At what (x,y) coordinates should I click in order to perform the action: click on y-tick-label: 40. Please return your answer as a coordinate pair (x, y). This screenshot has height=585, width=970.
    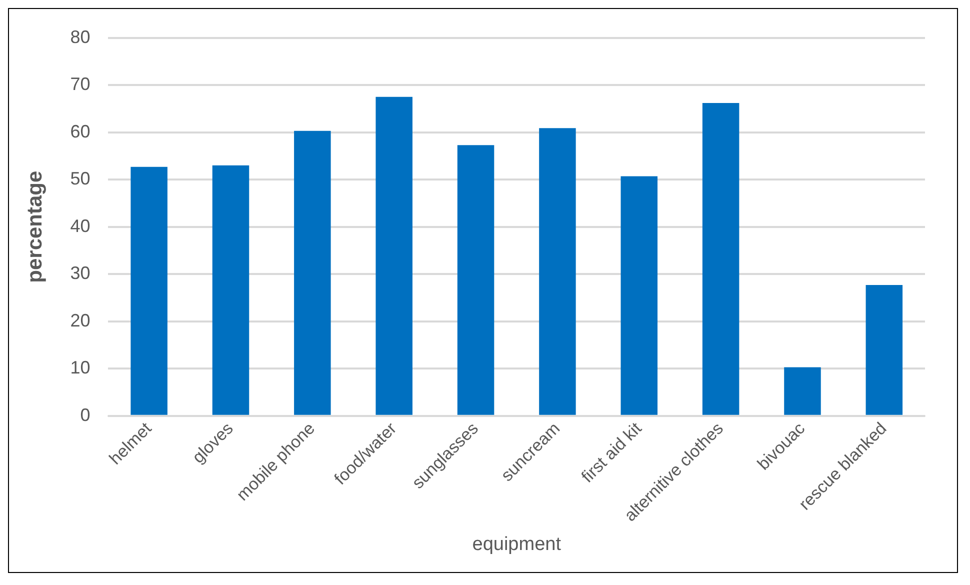
    Looking at the image, I should click on (80, 226).